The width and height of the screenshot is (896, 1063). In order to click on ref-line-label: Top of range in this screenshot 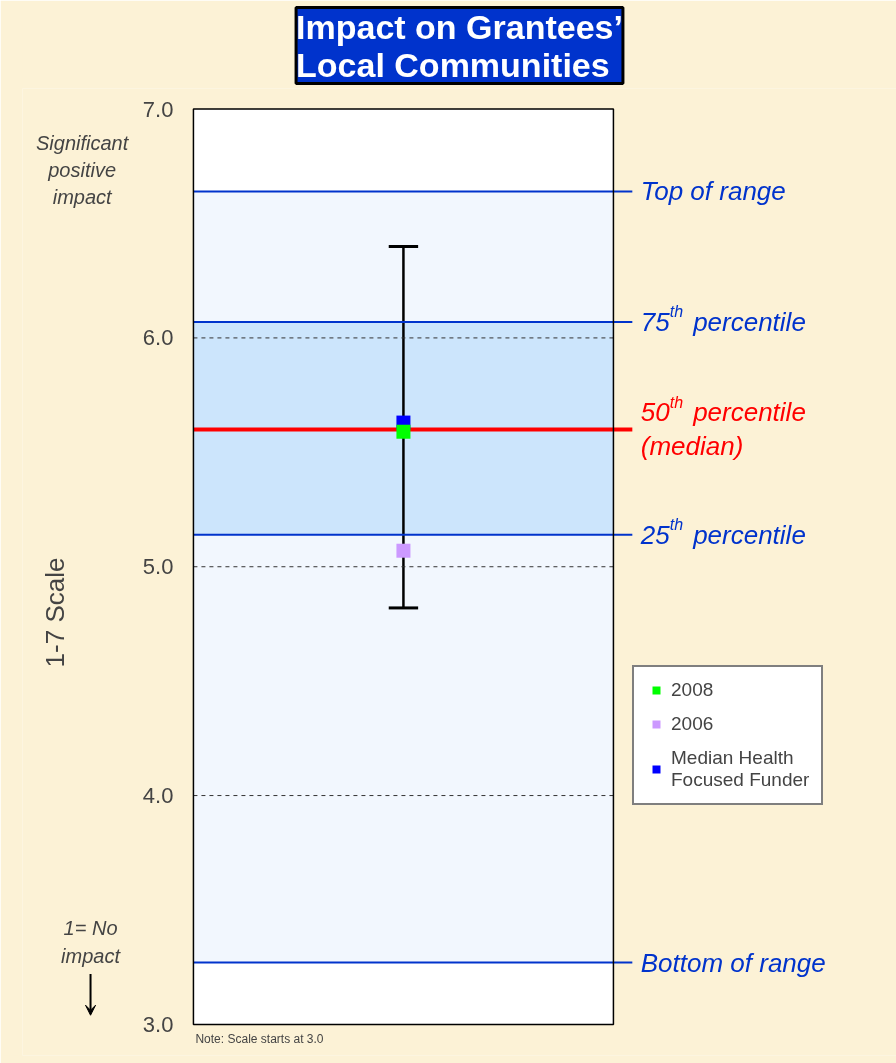, I will do `click(713, 191)`.